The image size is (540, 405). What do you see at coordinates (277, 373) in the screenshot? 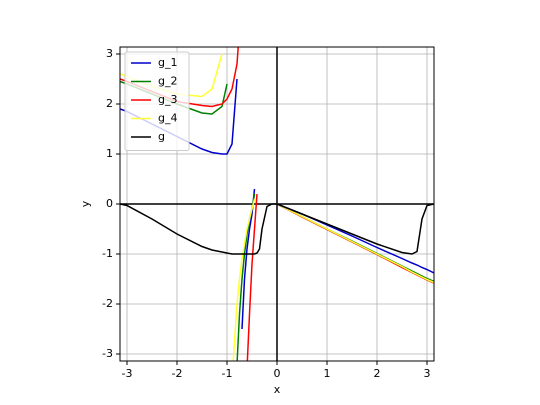
I see `x-tick-label: 0` at bounding box center [277, 373].